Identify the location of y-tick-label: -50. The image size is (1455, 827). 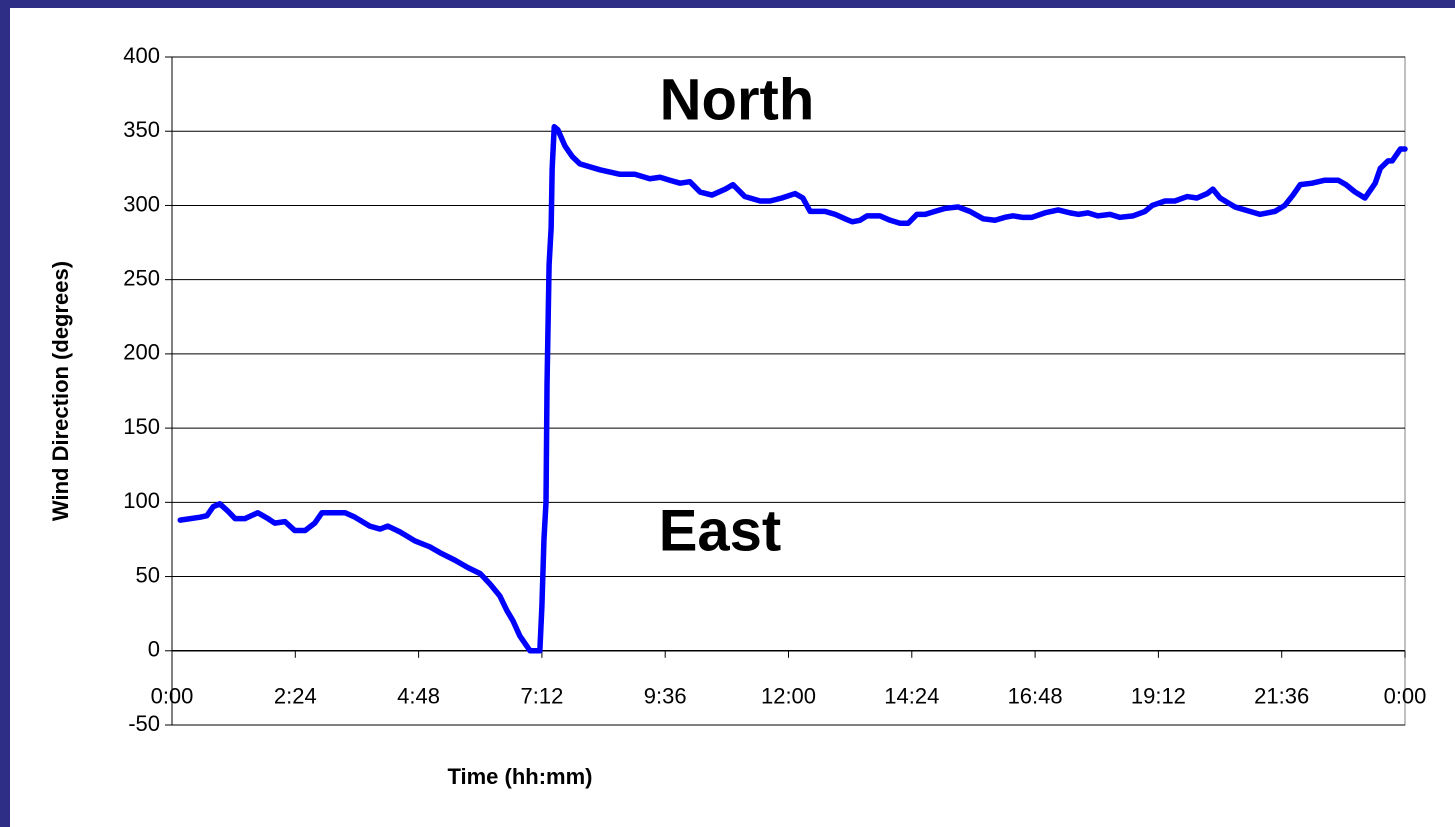
(144, 723).